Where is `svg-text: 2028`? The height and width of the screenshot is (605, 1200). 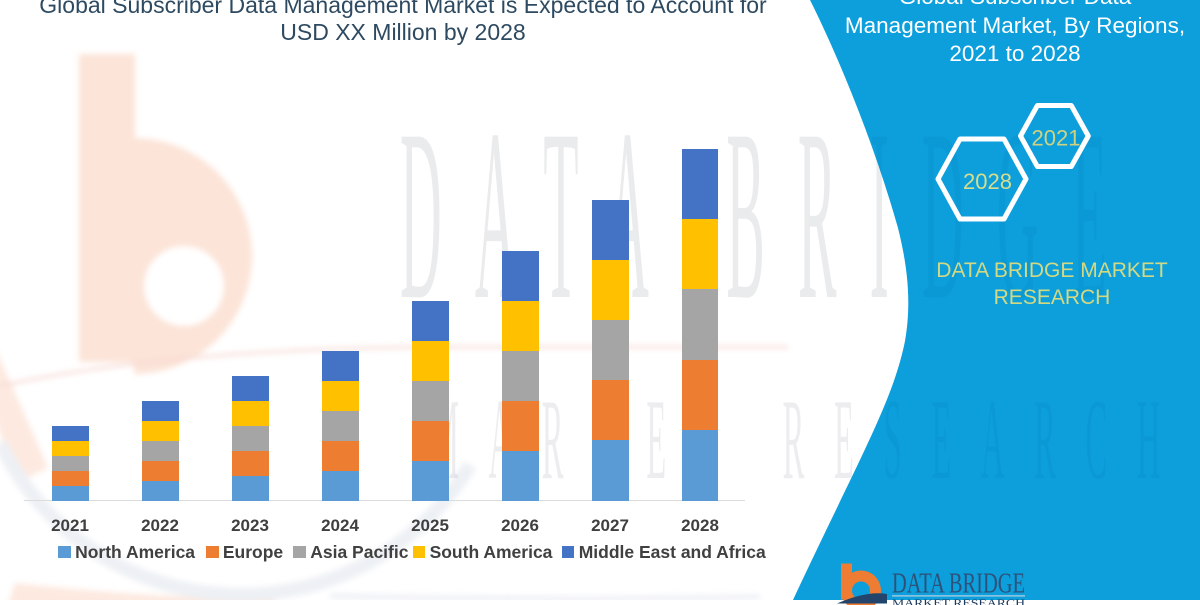 svg-text: 2028 is located at coordinates (987, 181).